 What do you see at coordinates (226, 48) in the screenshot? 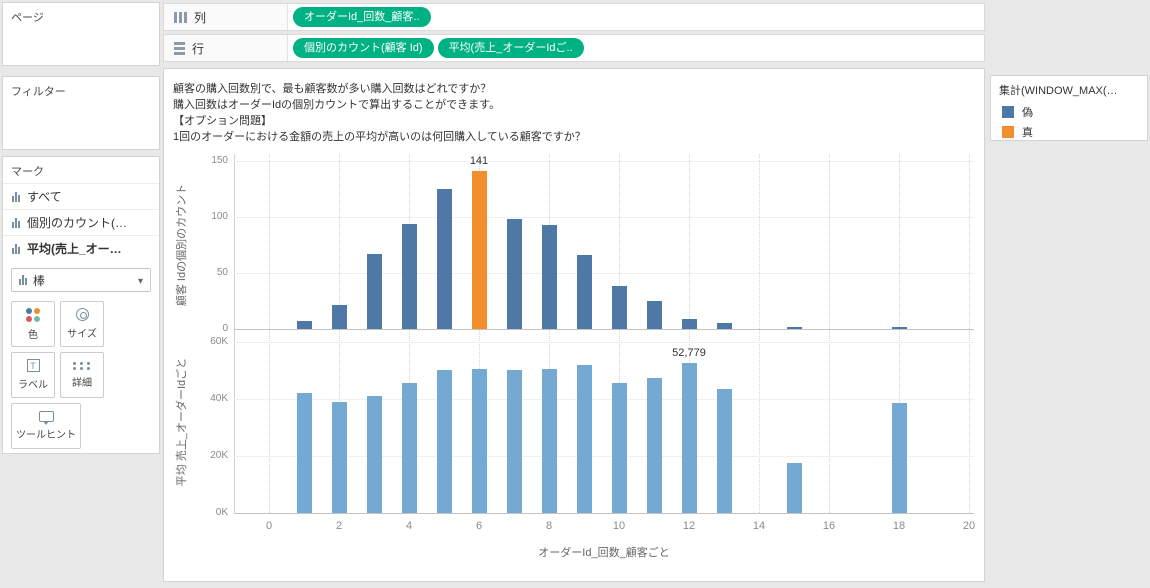
I see `rows-shelf-head: 行` at bounding box center [226, 48].